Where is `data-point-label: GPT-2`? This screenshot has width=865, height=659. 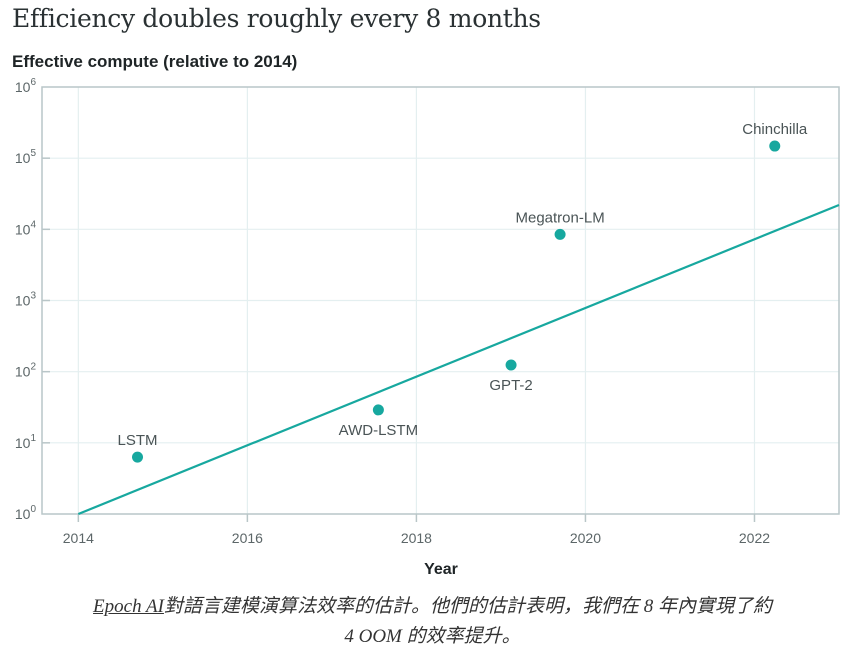
data-point-label: GPT-2 is located at coordinates (510, 385).